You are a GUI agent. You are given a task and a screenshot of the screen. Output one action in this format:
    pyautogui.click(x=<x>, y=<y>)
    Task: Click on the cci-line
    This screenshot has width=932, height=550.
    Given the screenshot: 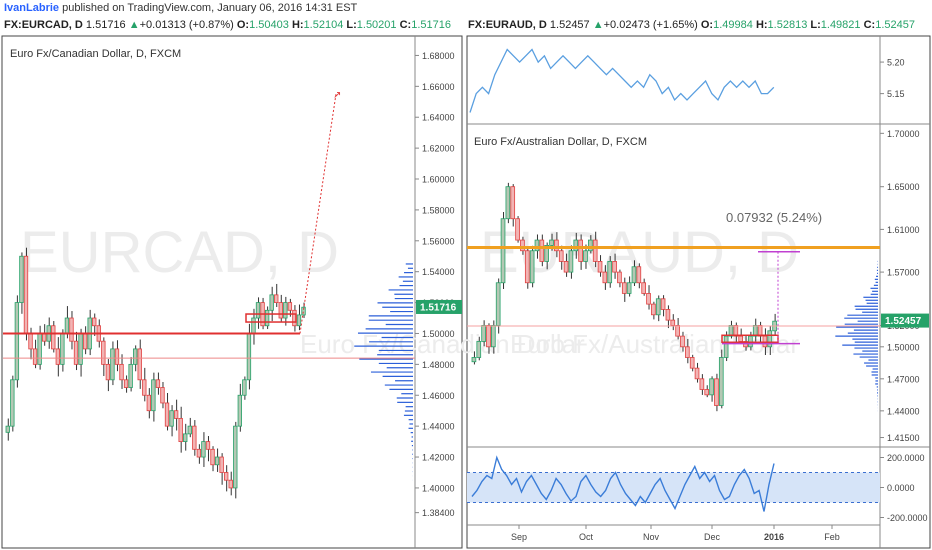 What is the action you would take?
    pyautogui.click(x=623, y=483)
    